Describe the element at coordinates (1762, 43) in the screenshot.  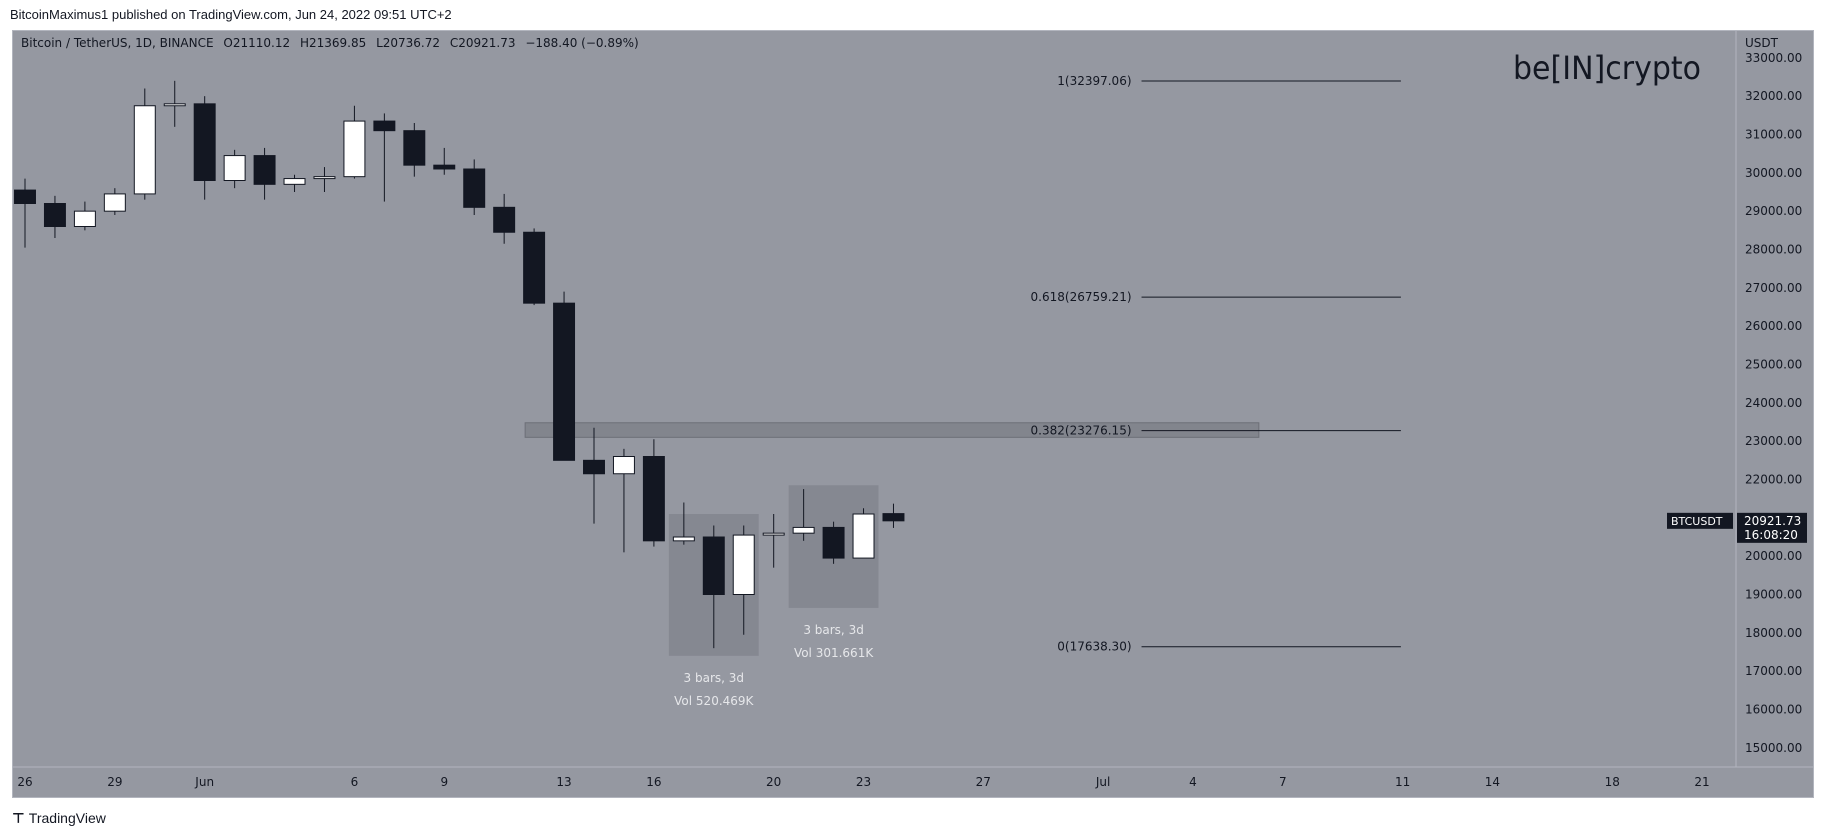
I see `currency-label: USDT` at that location.